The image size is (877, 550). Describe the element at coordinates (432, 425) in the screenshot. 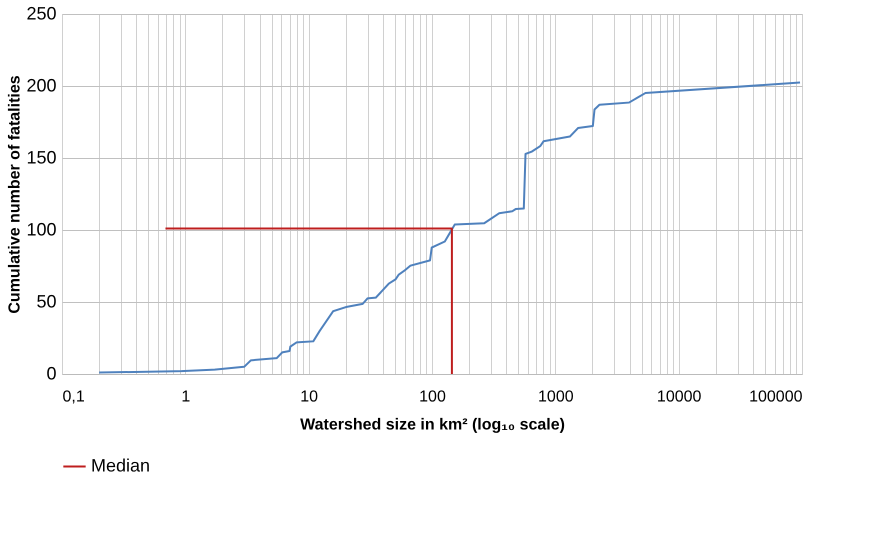

I see `x-axis-title: Watershed size in km² (log₁₀ scale)` at that location.